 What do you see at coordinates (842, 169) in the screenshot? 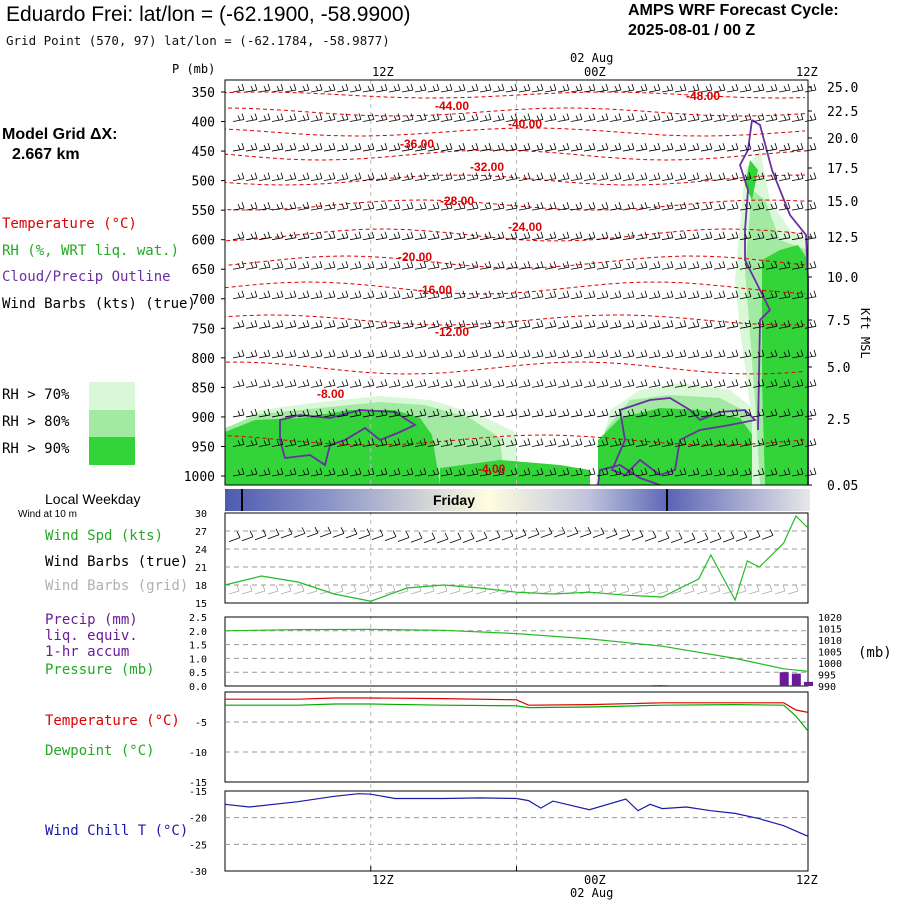
I see `height-tick-label: 17.5` at bounding box center [842, 169].